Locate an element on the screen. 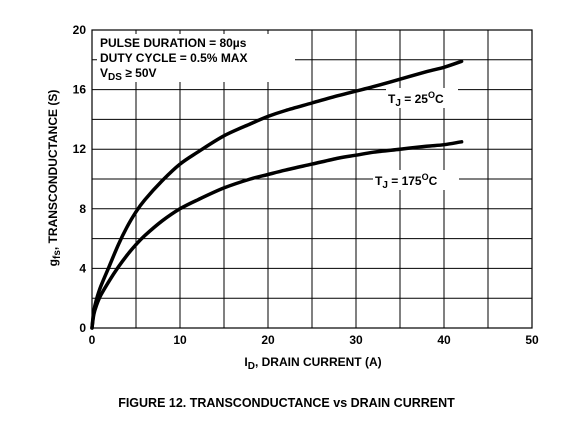  label-bg-25c is located at coordinates (422, 98).